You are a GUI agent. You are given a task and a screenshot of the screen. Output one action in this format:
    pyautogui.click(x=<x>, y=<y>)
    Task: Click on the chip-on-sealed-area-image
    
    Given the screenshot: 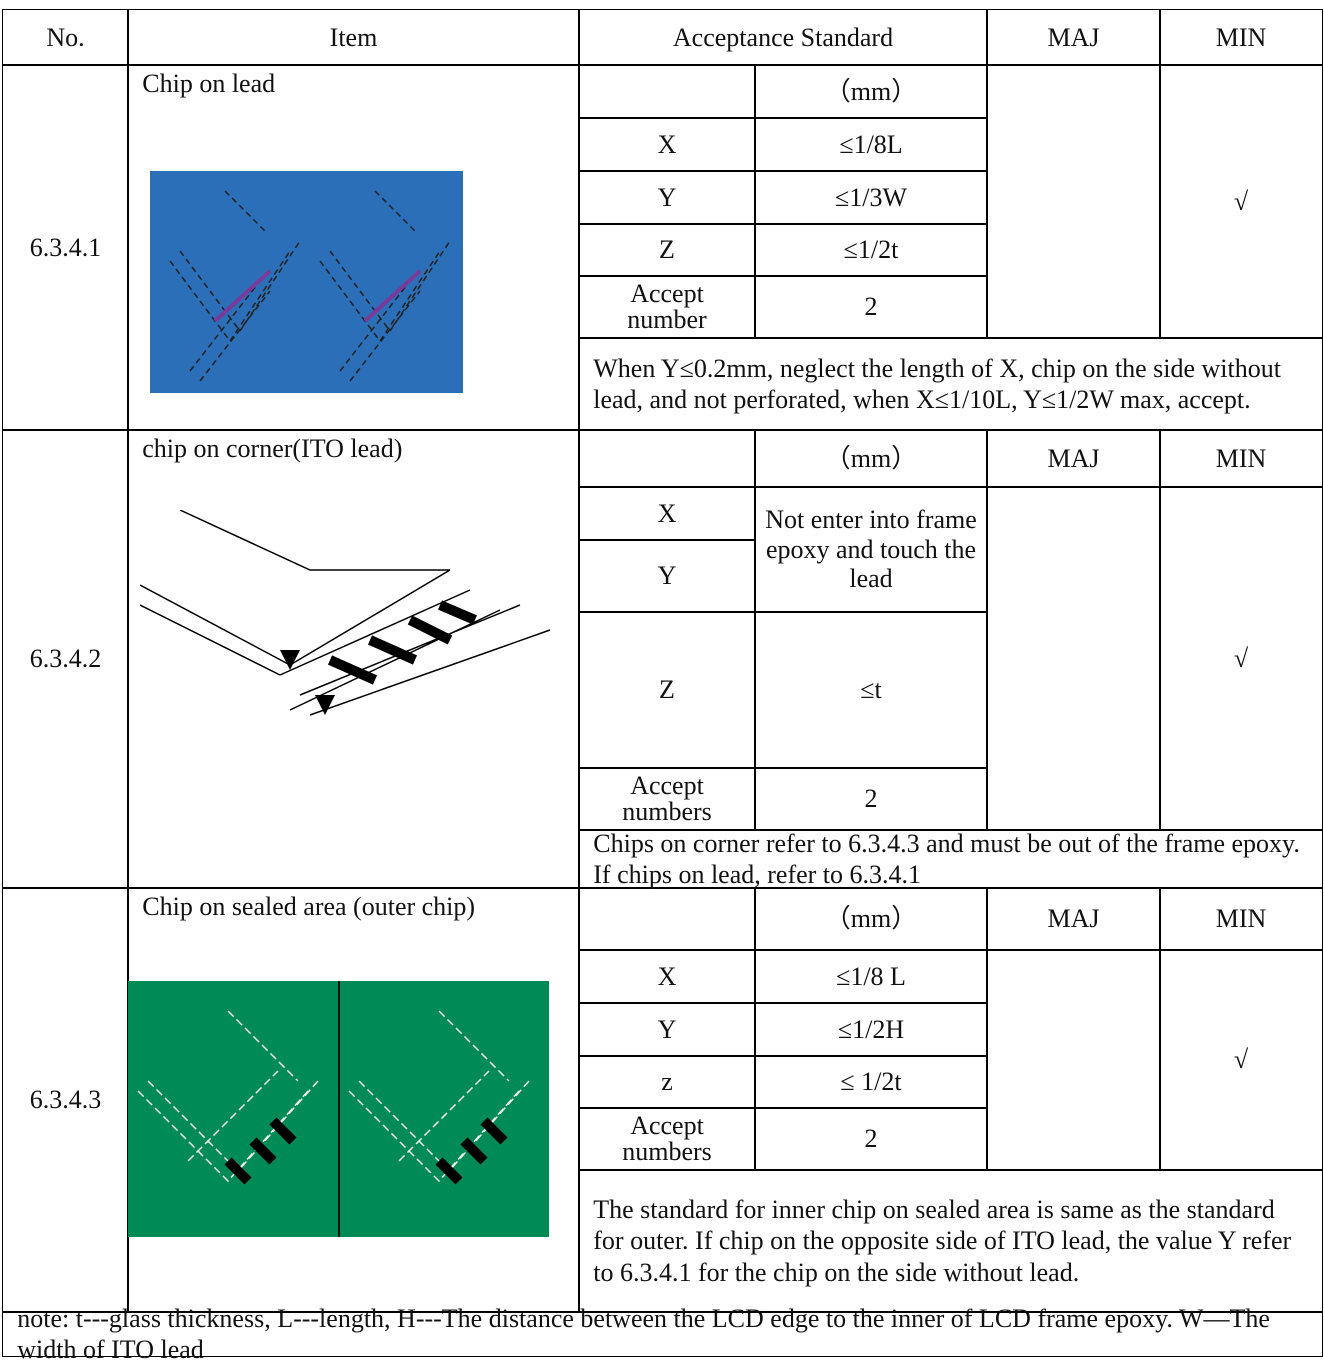 What is the action you would take?
    pyautogui.click(x=338, y=1109)
    